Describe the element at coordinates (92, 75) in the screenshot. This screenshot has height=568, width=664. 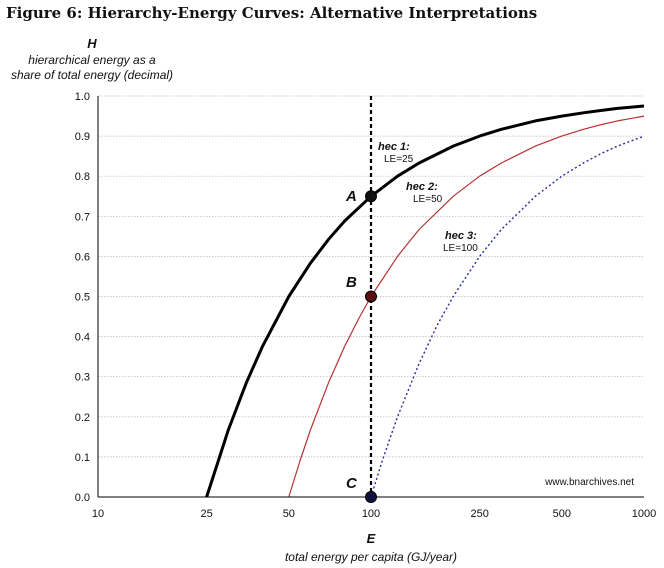
I see `y-axis-label-line2: share of total energy (decimal)` at that location.